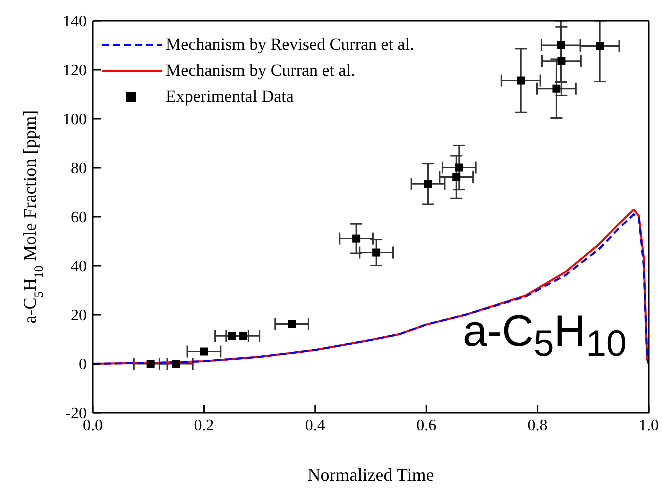  I want to click on y-tick-label: 100, so click(75, 120).